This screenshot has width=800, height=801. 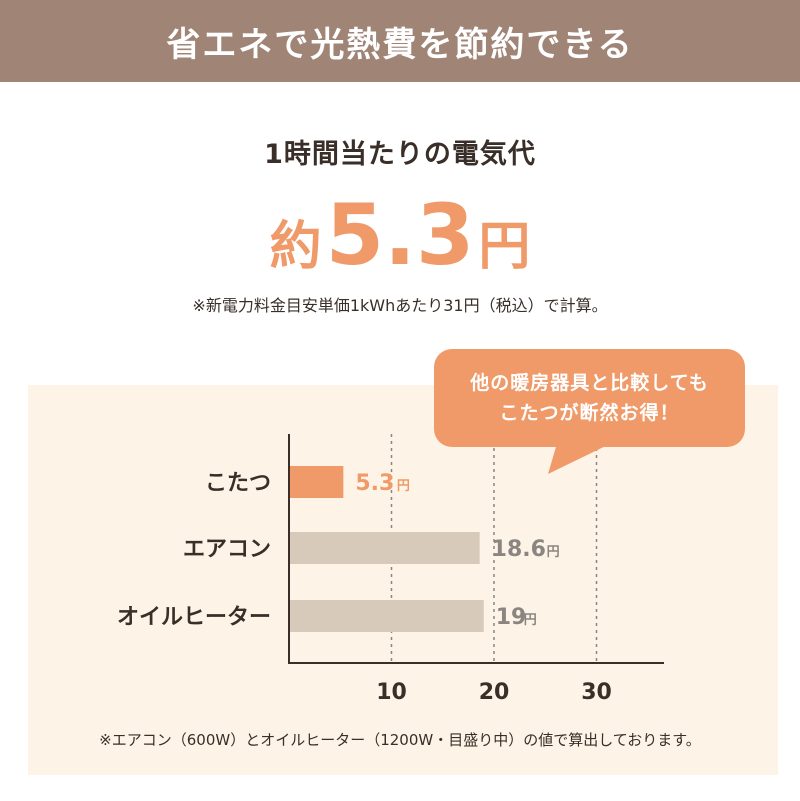 What do you see at coordinates (596, 692) in the screenshot?
I see `x-tick-label: 30` at bounding box center [596, 692].